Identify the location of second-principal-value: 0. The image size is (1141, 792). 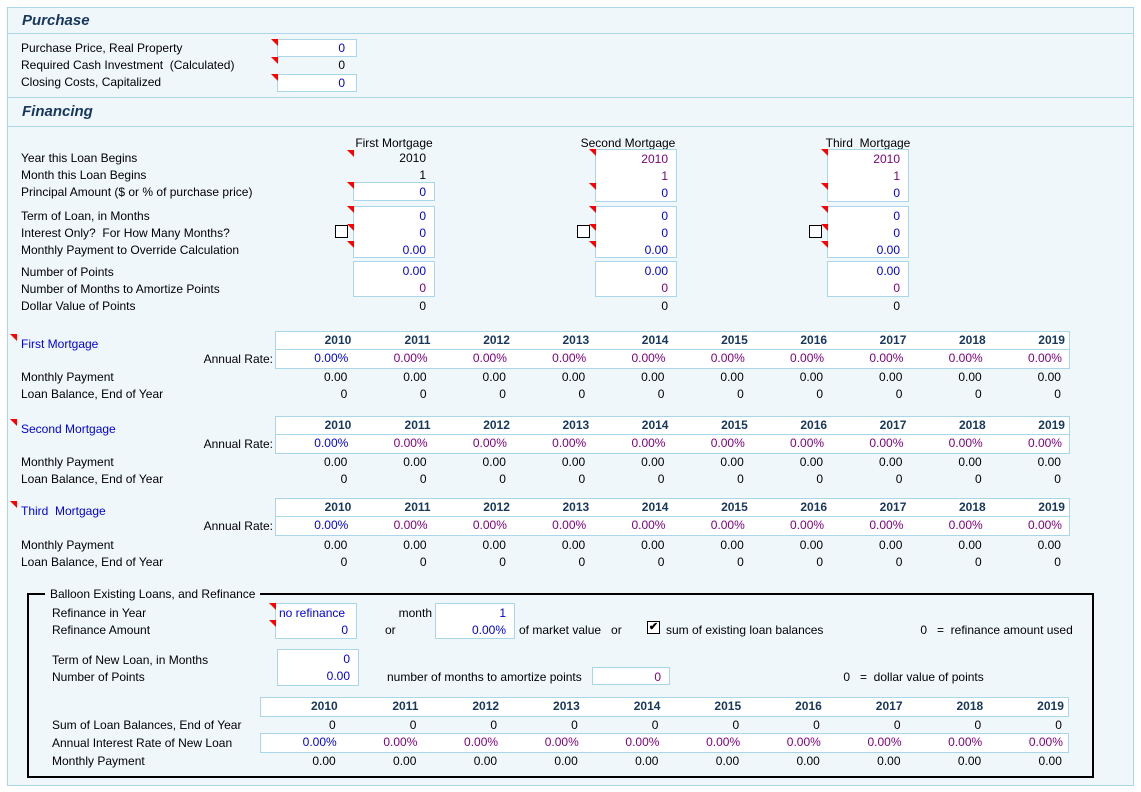
(664, 193).